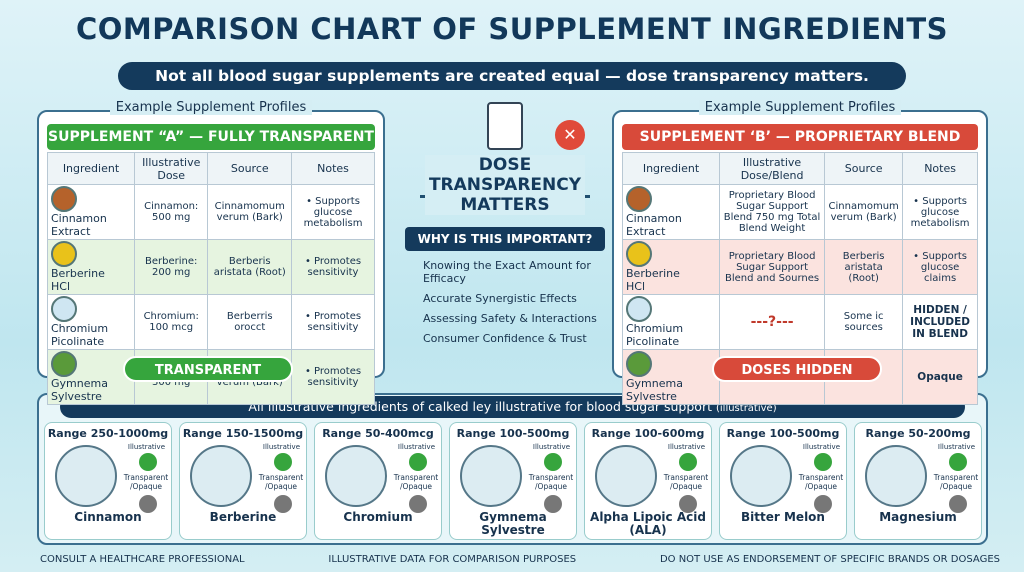 The image size is (1024, 572). What do you see at coordinates (80, 335) in the screenshot?
I see `ingredient-name: Chromium Picolinate` at bounding box center [80, 335].